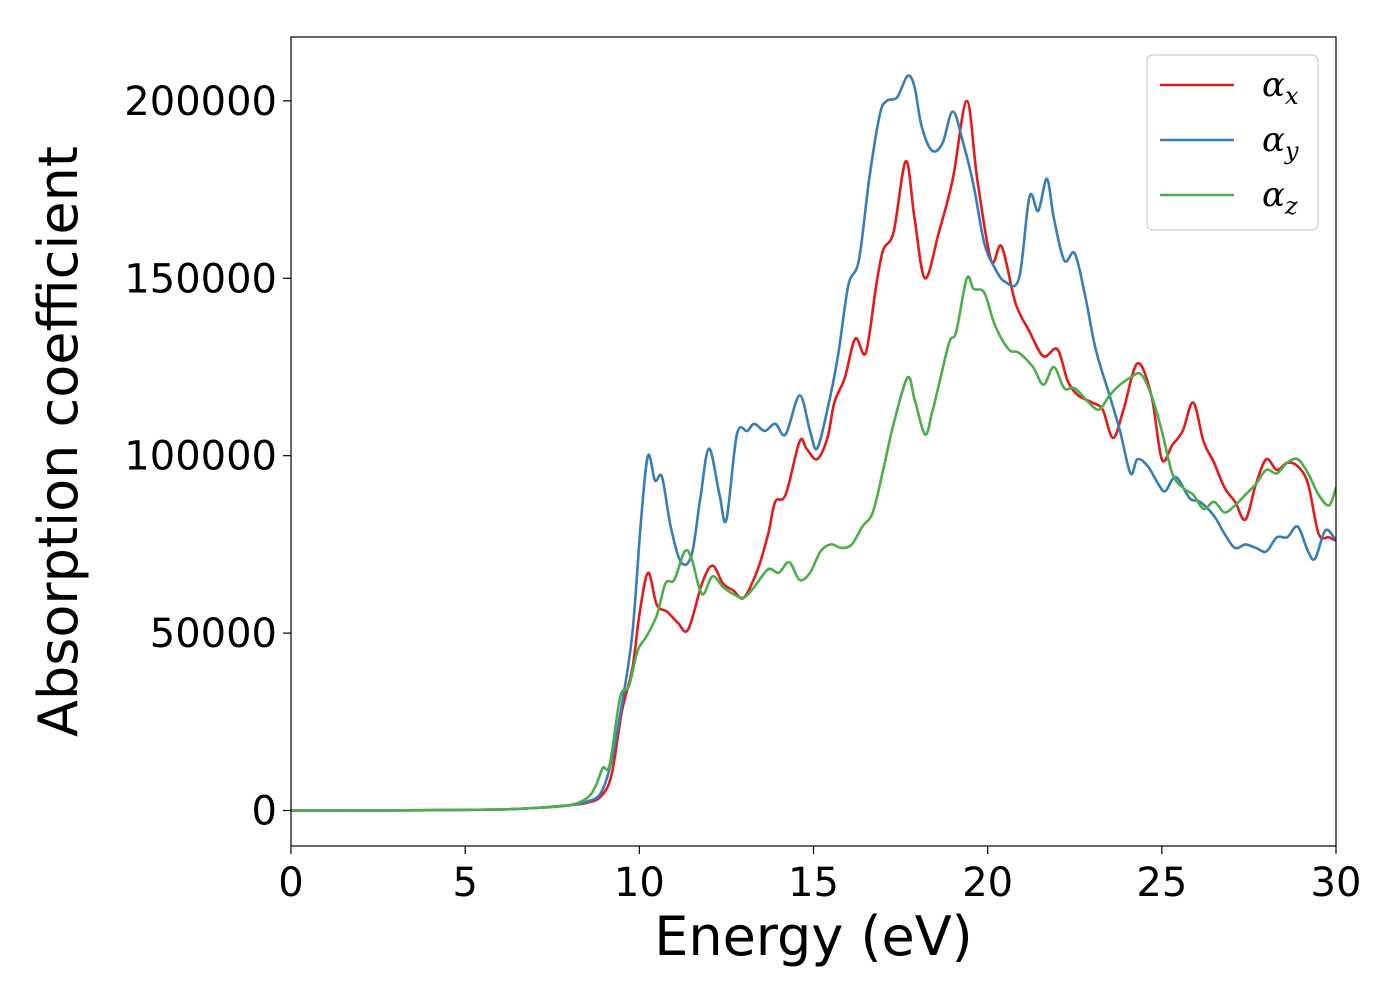  What do you see at coordinates (1336, 883) in the screenshot?
I see `x-tick-label: 30` at bounding box center [1336, 883].